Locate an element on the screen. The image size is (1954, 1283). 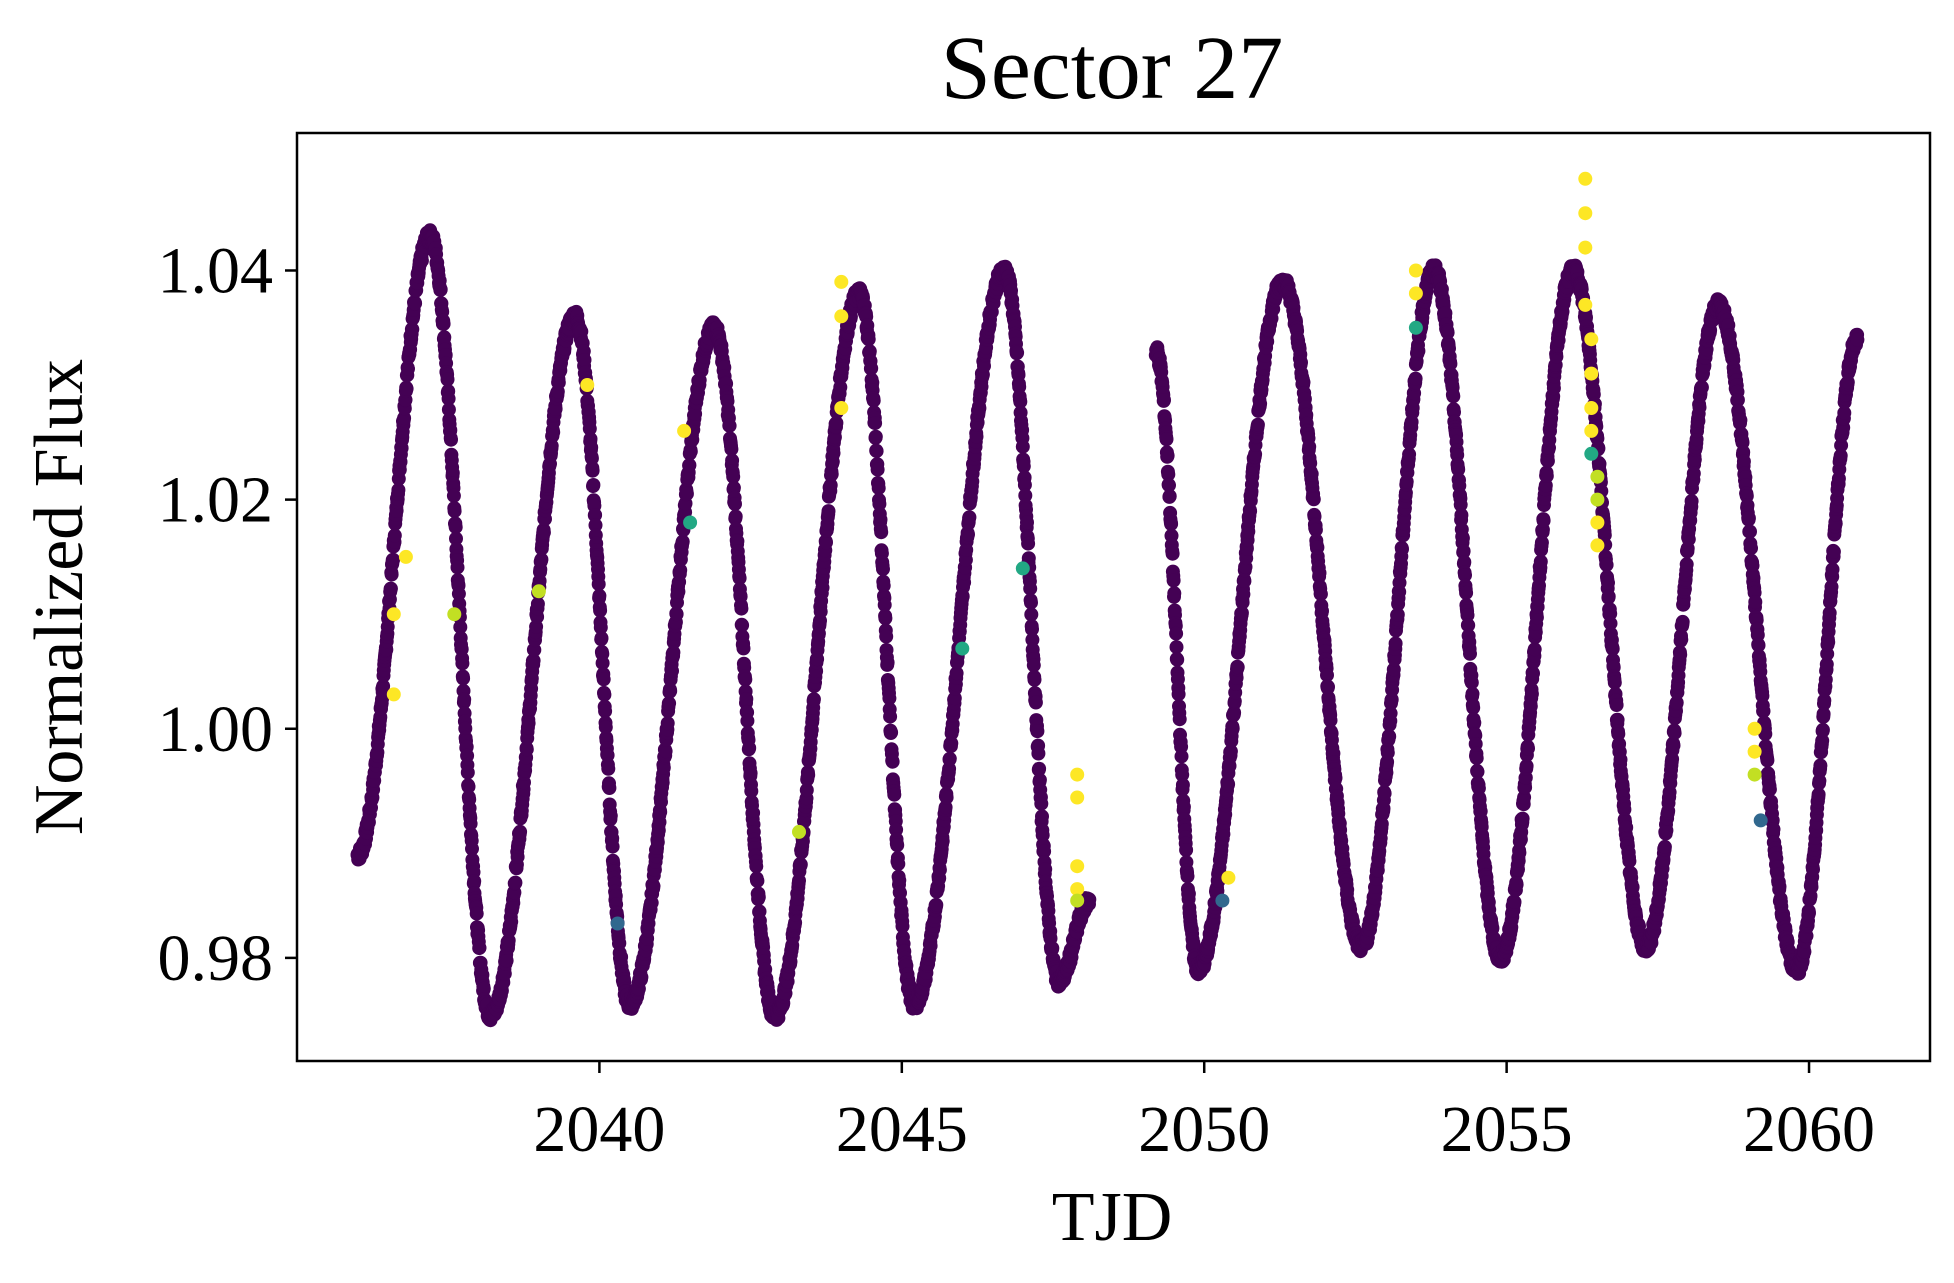
chart-title: Sector 27 is located at coordinates (1112, 68).